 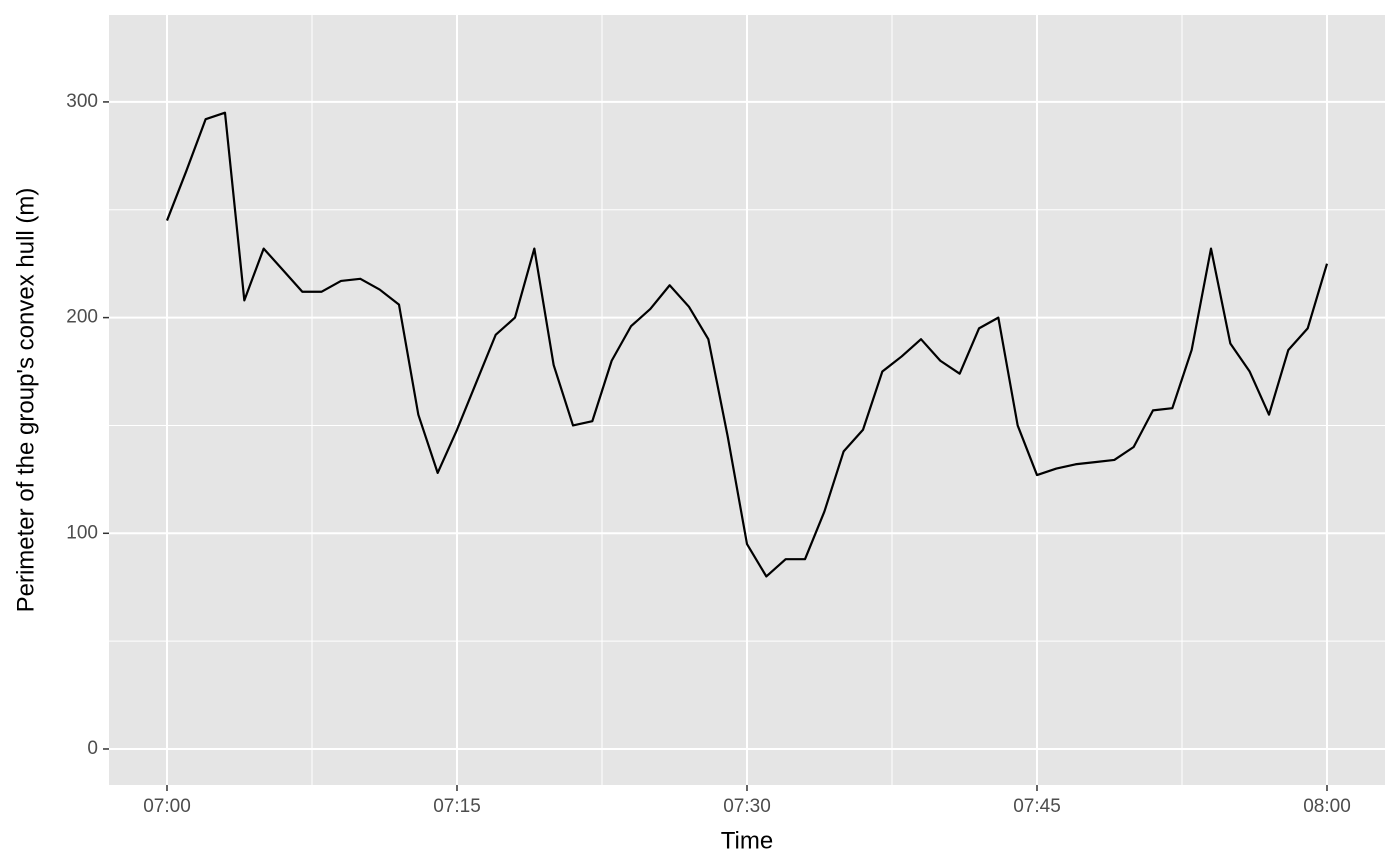 What do you see at coordinates (1037, 806) in the screenshot?
I see `x-tick-label: 07:45` at bounding box center [1037, 806].